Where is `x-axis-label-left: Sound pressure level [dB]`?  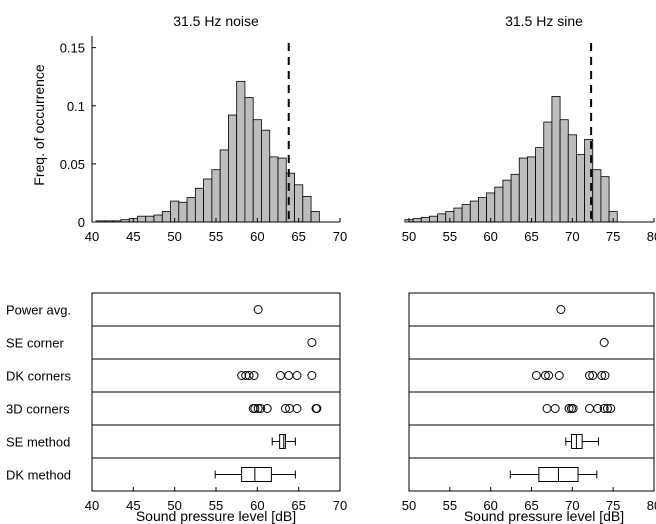 x-axis-label-left: Sound pressure level [dB] is located at coordinates (216, 516).